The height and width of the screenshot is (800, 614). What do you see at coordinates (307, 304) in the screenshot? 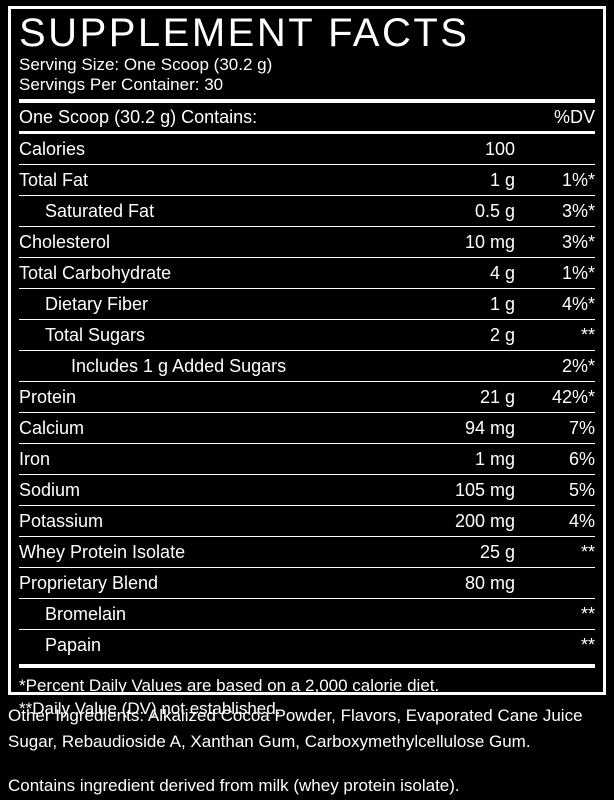
I see `table-row: Dietary Fiber 1 g 4%*` at bounding box center [307, 304].